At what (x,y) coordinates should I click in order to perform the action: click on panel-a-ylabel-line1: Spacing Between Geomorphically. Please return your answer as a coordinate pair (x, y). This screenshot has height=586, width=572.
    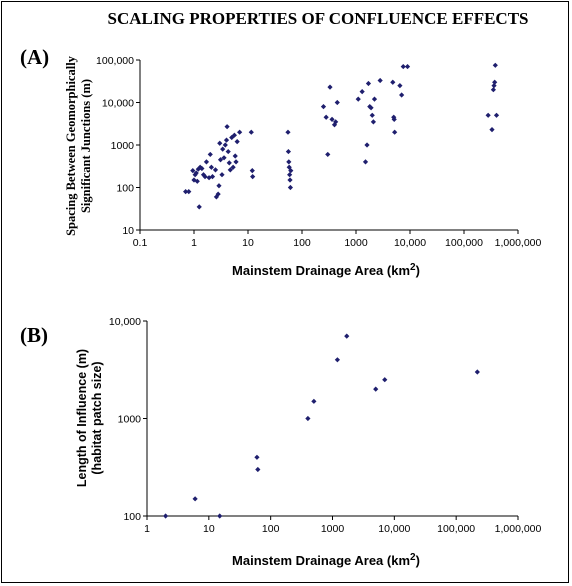
    Looking at the image, I should click on (71, 145).